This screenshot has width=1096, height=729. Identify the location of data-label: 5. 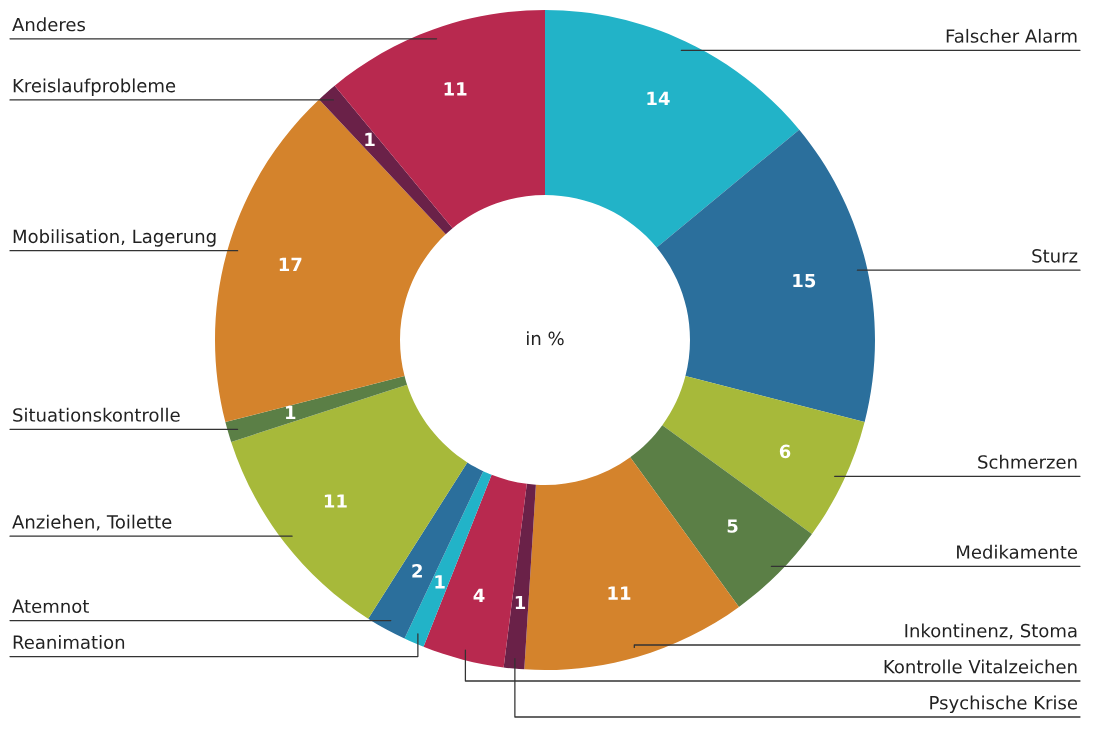
(732, 526).